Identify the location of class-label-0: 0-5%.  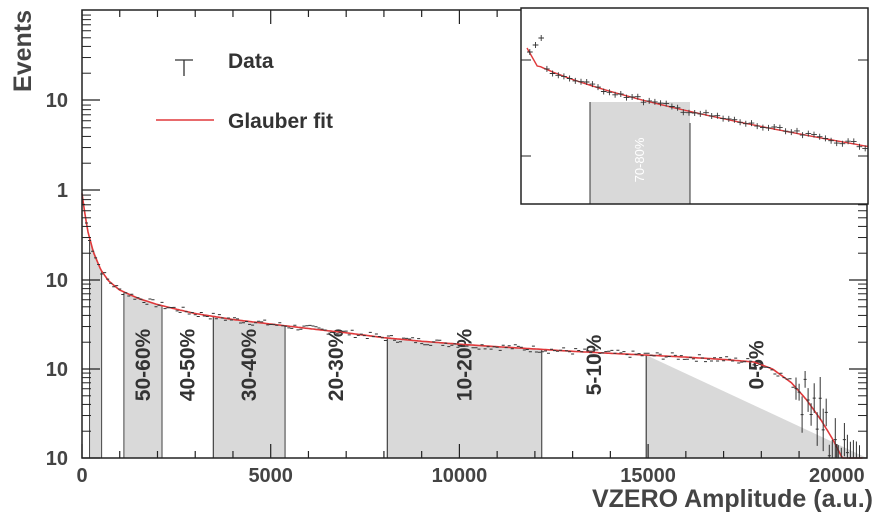
(757, 364).